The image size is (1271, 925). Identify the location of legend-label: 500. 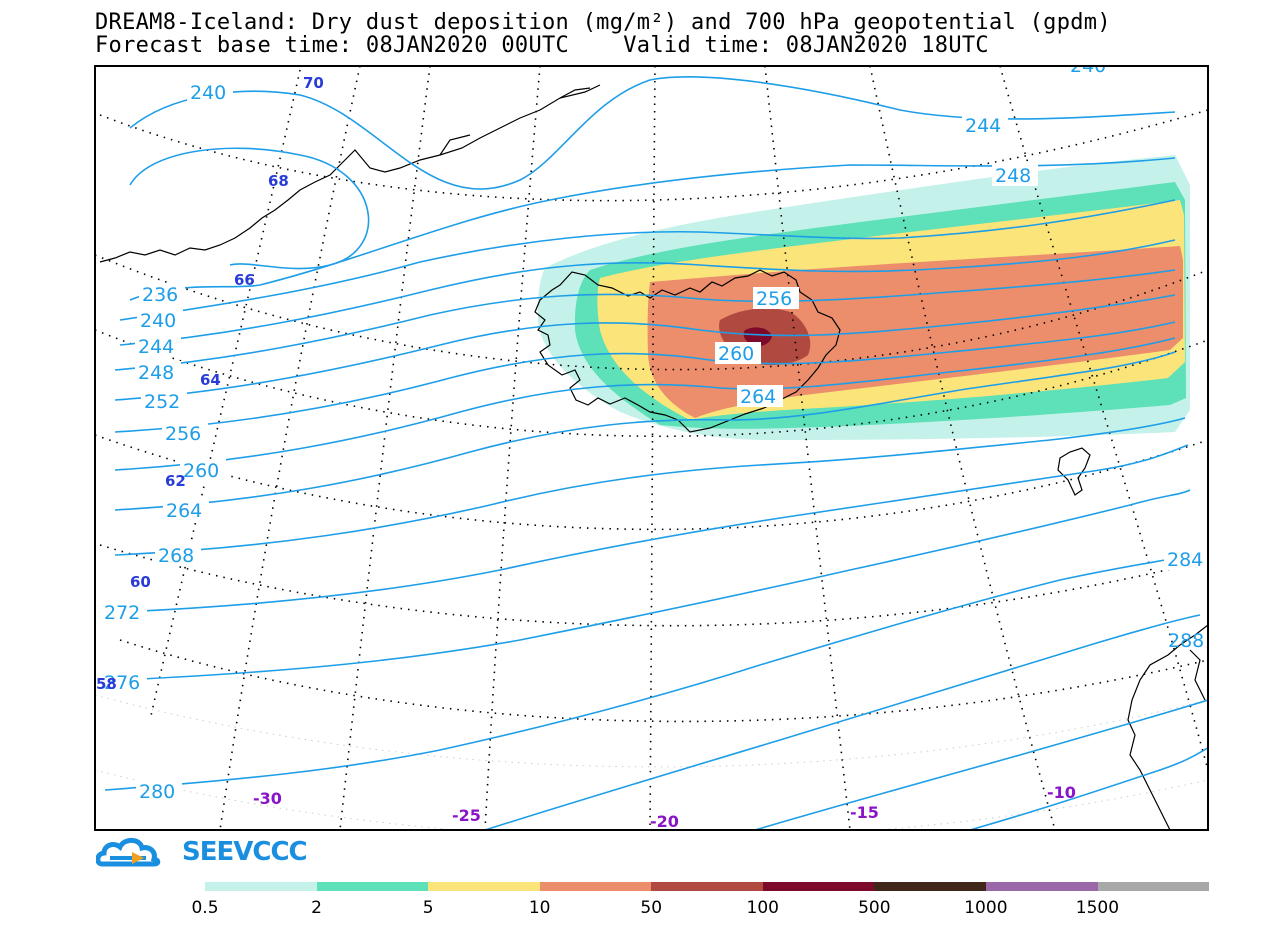
(874, 908).